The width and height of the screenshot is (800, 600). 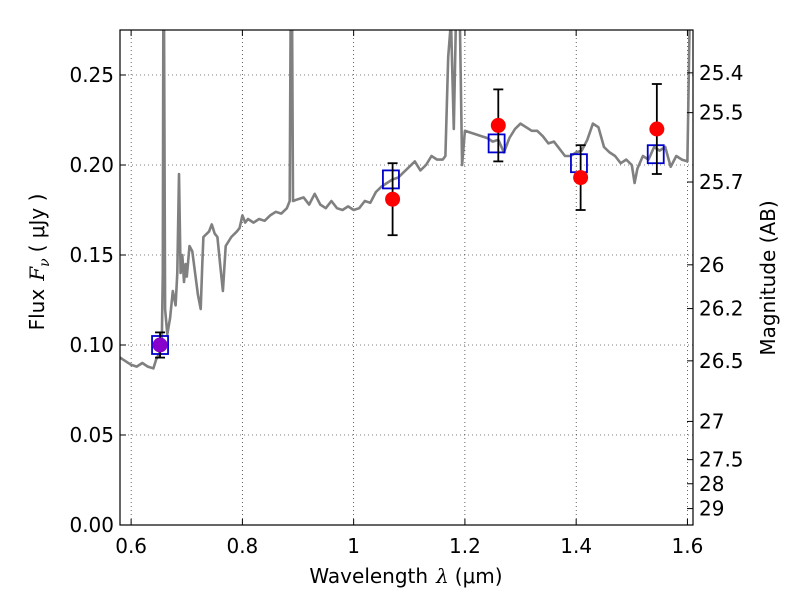 I want to click on y2-tick-label: 28, so click(x=711, y=484).